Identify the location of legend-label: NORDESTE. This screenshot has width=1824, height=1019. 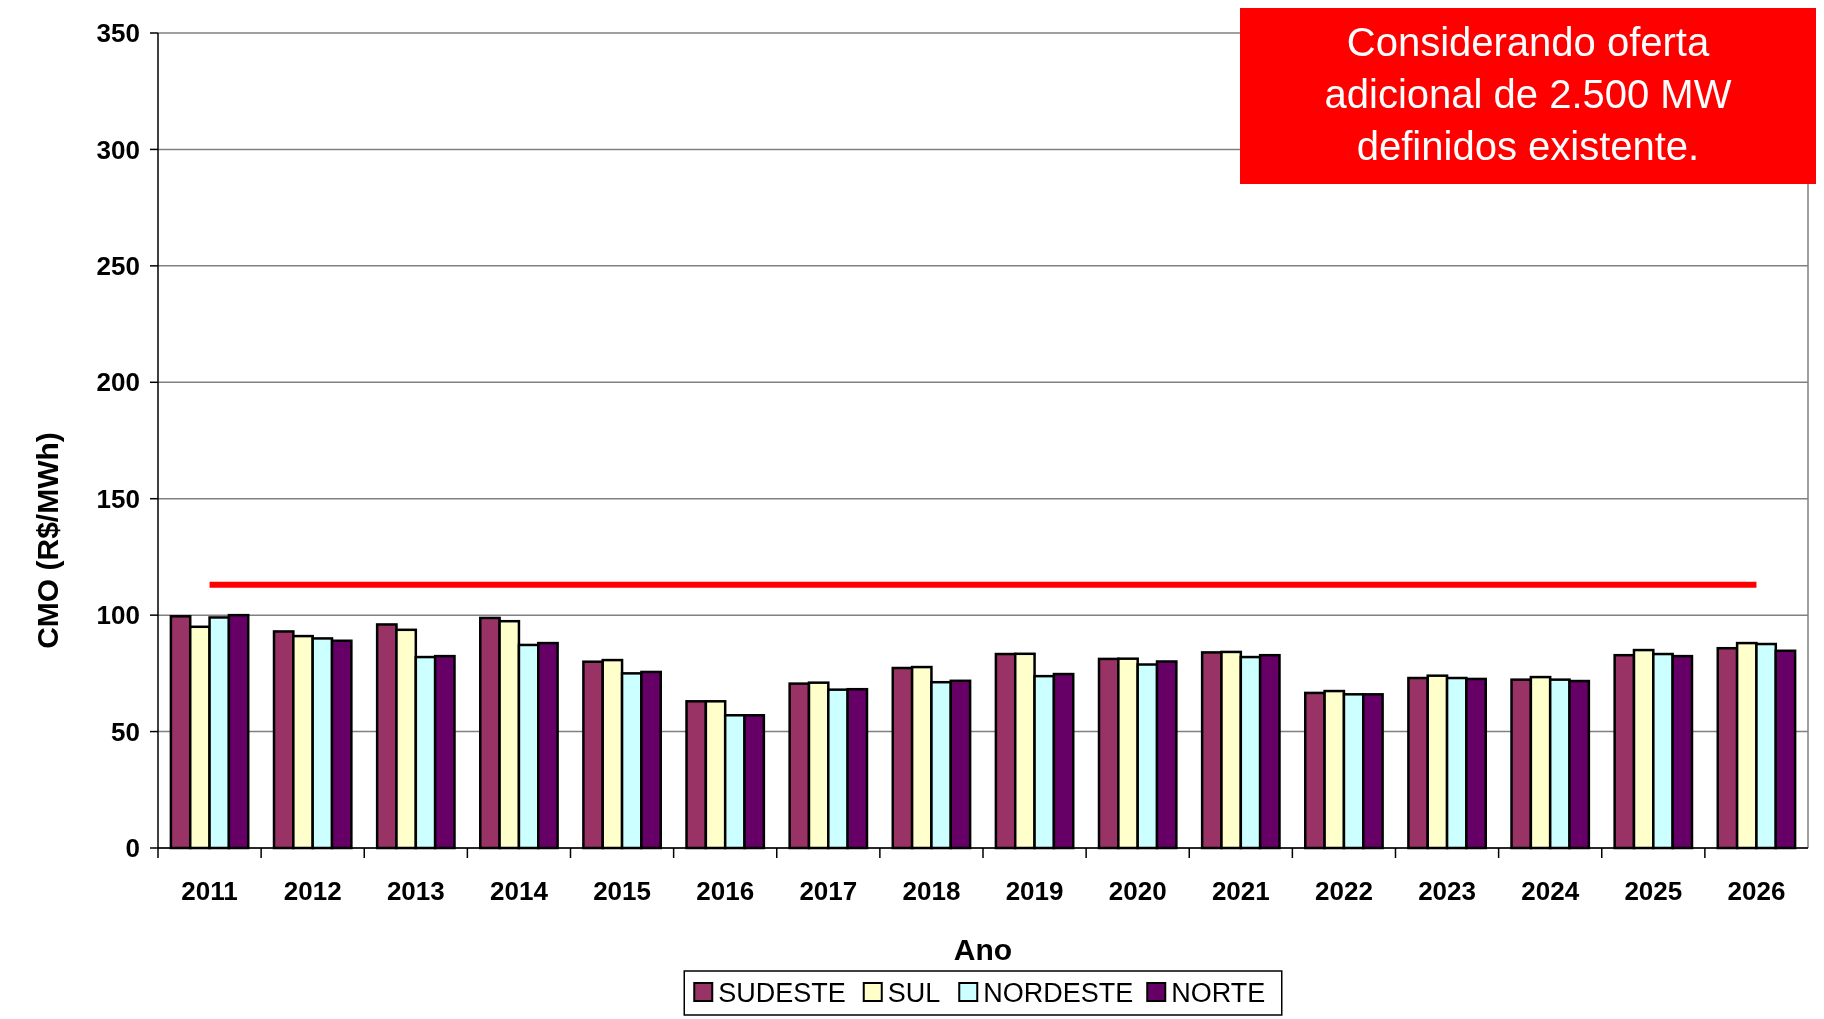
(1058, 993).